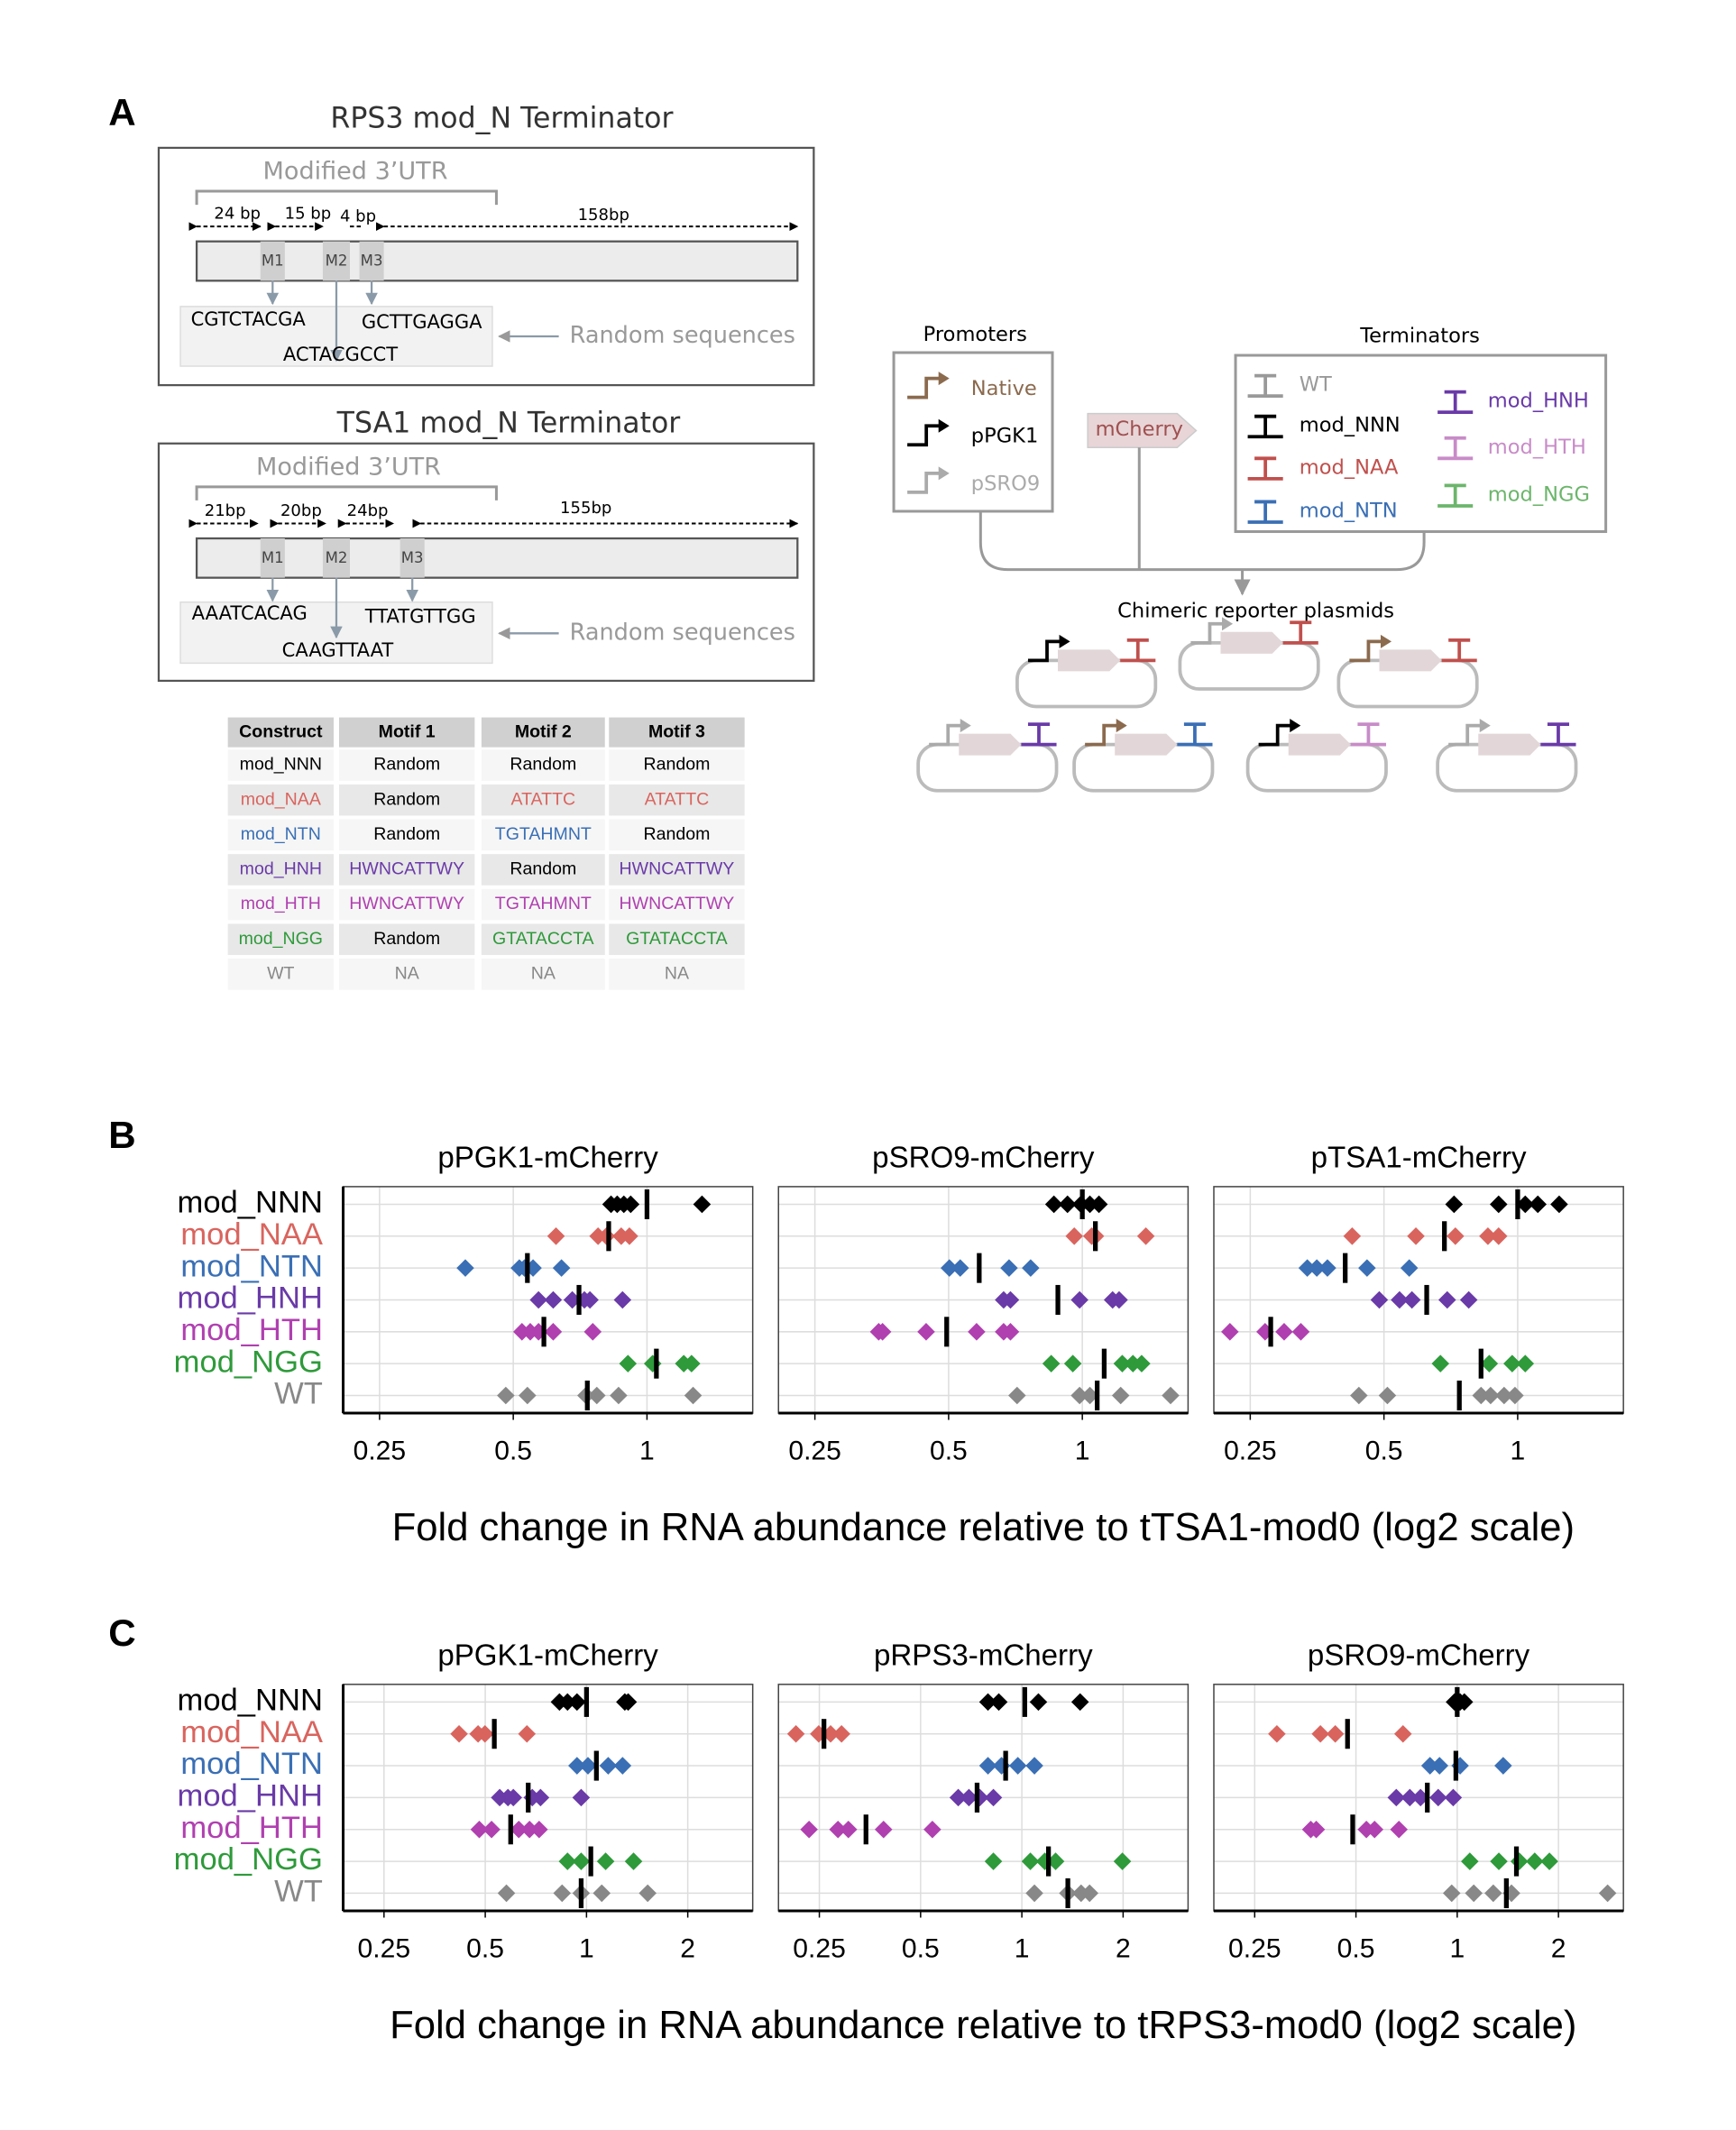 The width and height of the screenshot is (1736, 2130). What do you see at coordinates (406, 904) in the screenshot?
I see `cell-text: HWNCATTWY` at bounding box center [406, 904].